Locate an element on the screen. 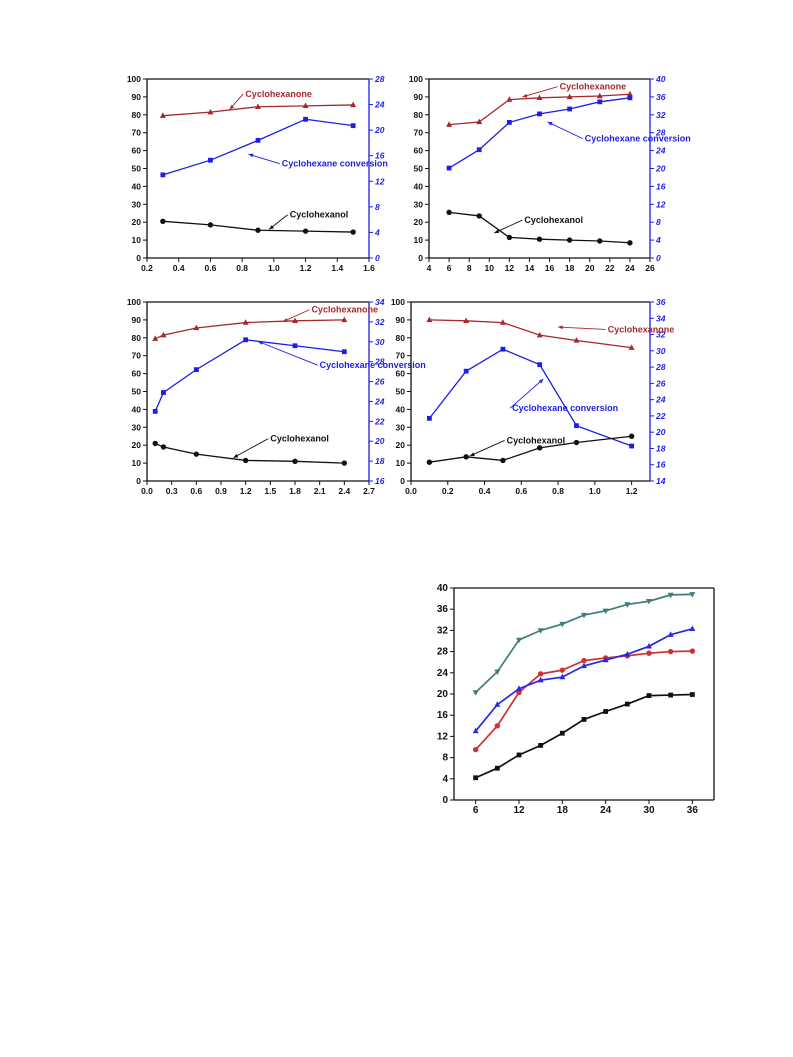  y-tick-label: 50 is located at coordinates (137, 169).